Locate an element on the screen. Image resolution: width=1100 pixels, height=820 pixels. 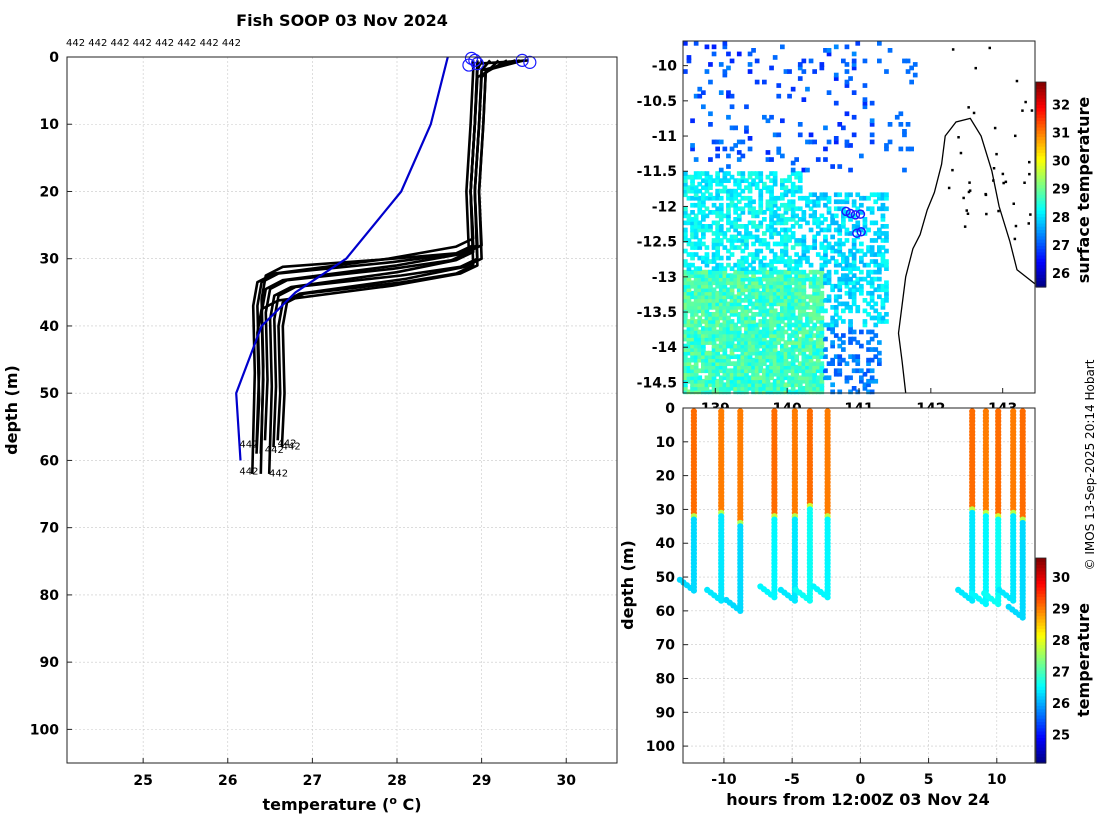
timeseries-y-tick-label: 70 is located at coordinates (666, 646).